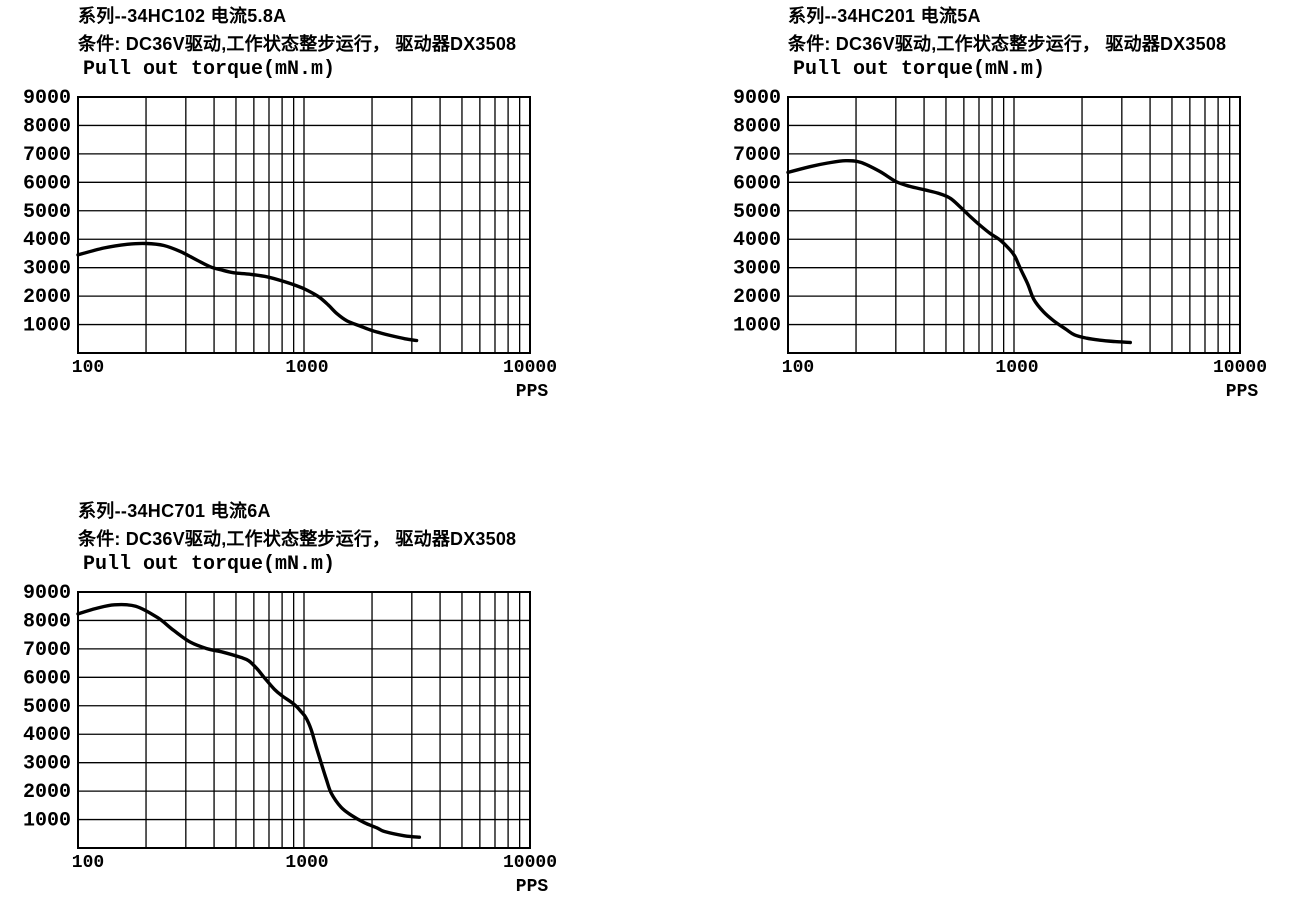 This screenshot has width=1300, height=900. Describe the element at coordinates (174, 511) in the screenshot. I see `chart-series-label: 系列--34HC701 电流6A` at that location.